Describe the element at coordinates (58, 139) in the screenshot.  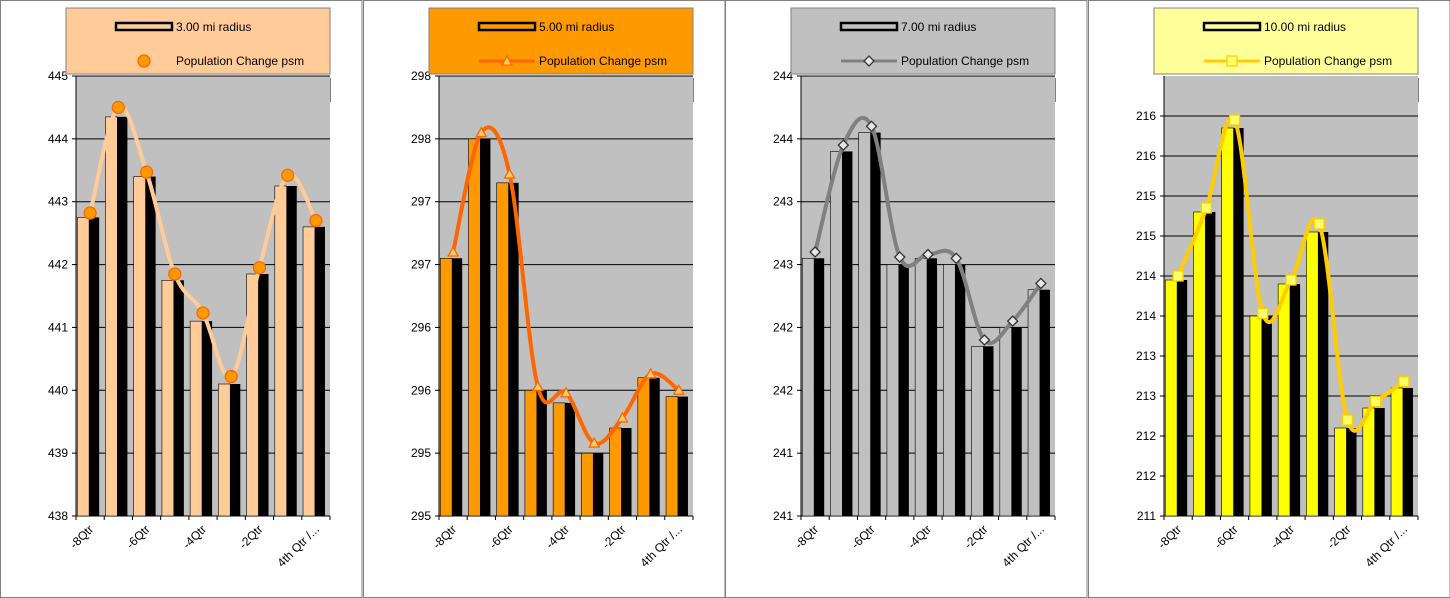
I see `y-tick-label: 444` at that location.